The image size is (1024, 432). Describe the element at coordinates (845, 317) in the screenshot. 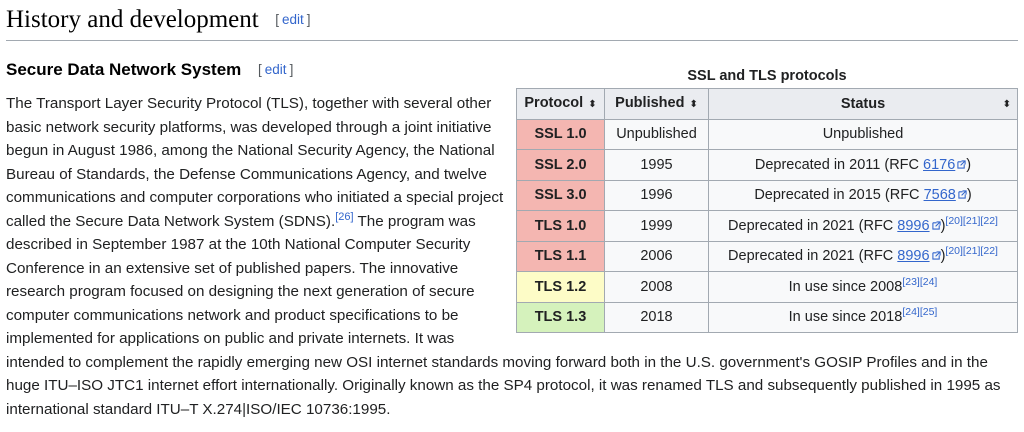

I see `status-text: In use since 2018` at that location.